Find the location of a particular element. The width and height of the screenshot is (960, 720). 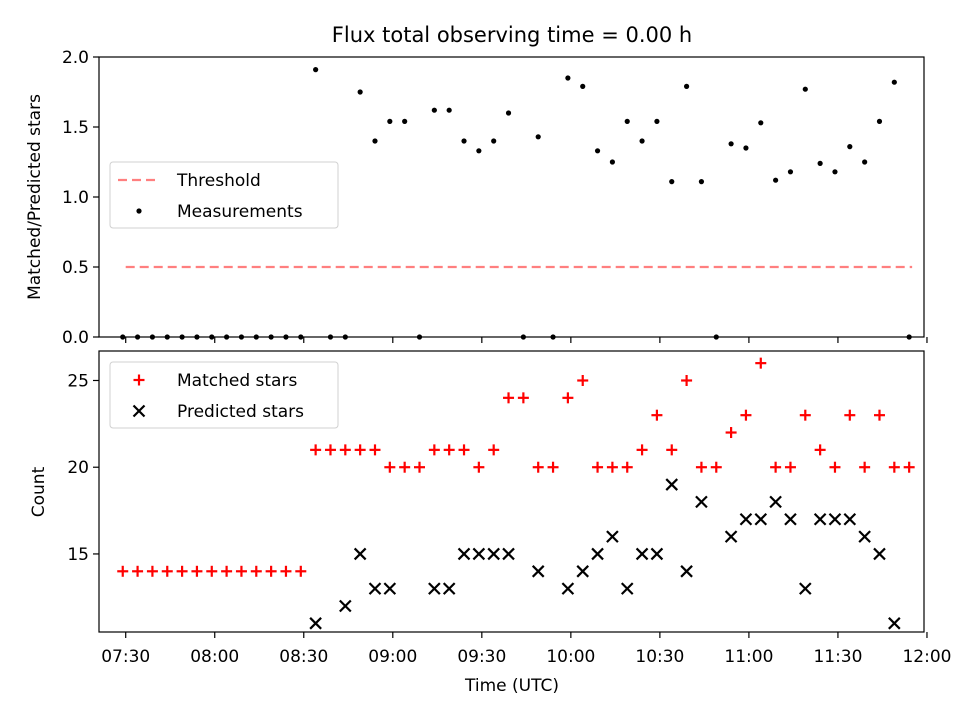

bottom-xtick-label: 11:30 is located at coordinates (837, 657).